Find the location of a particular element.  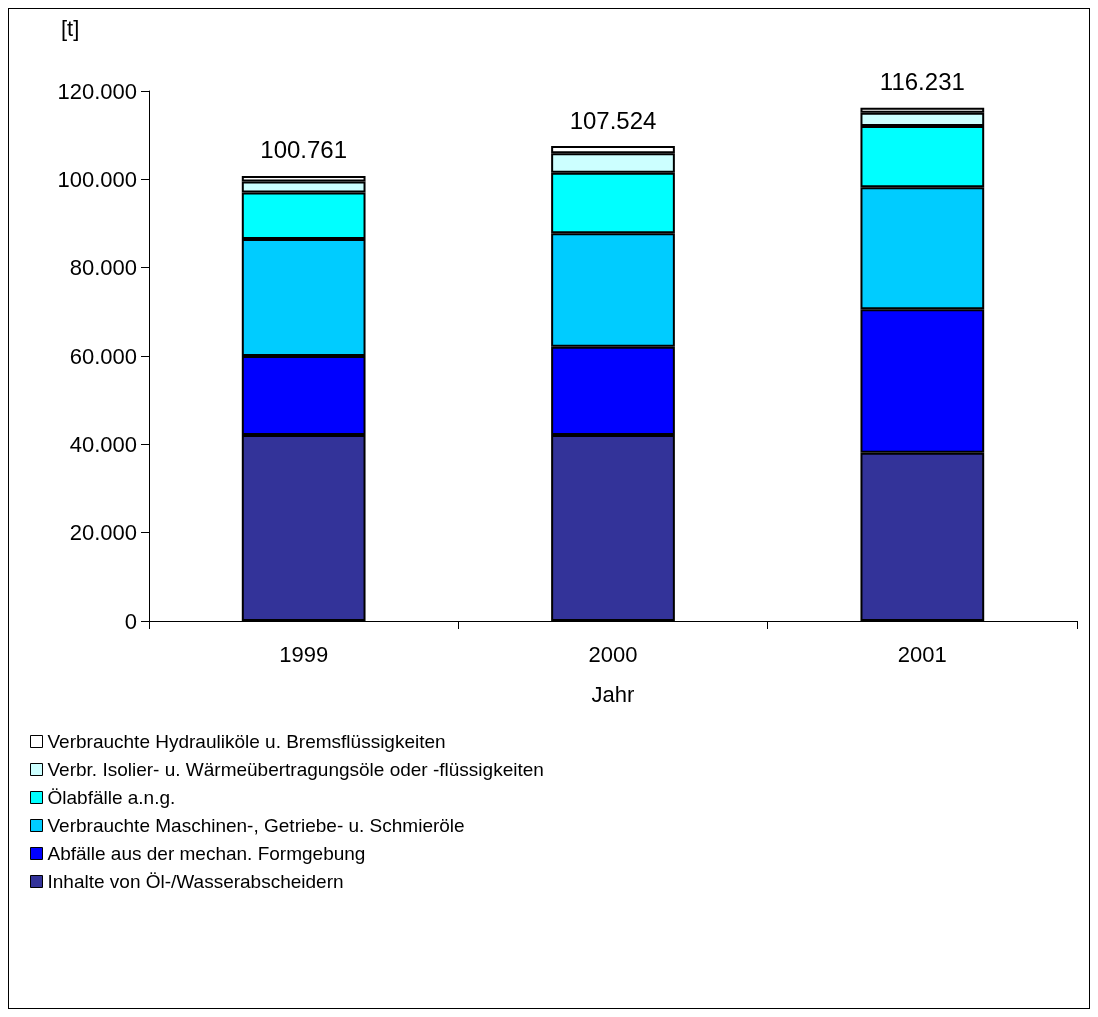

x-axis-title: Jahr is located at coordinates (613, 694).